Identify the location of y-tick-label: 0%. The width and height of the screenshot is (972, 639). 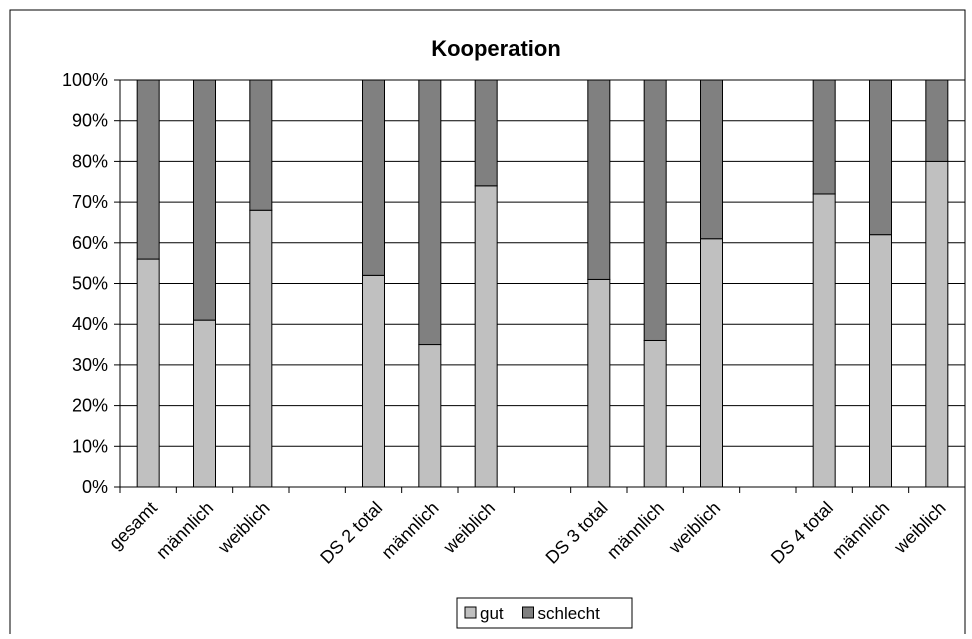
(95, 487).